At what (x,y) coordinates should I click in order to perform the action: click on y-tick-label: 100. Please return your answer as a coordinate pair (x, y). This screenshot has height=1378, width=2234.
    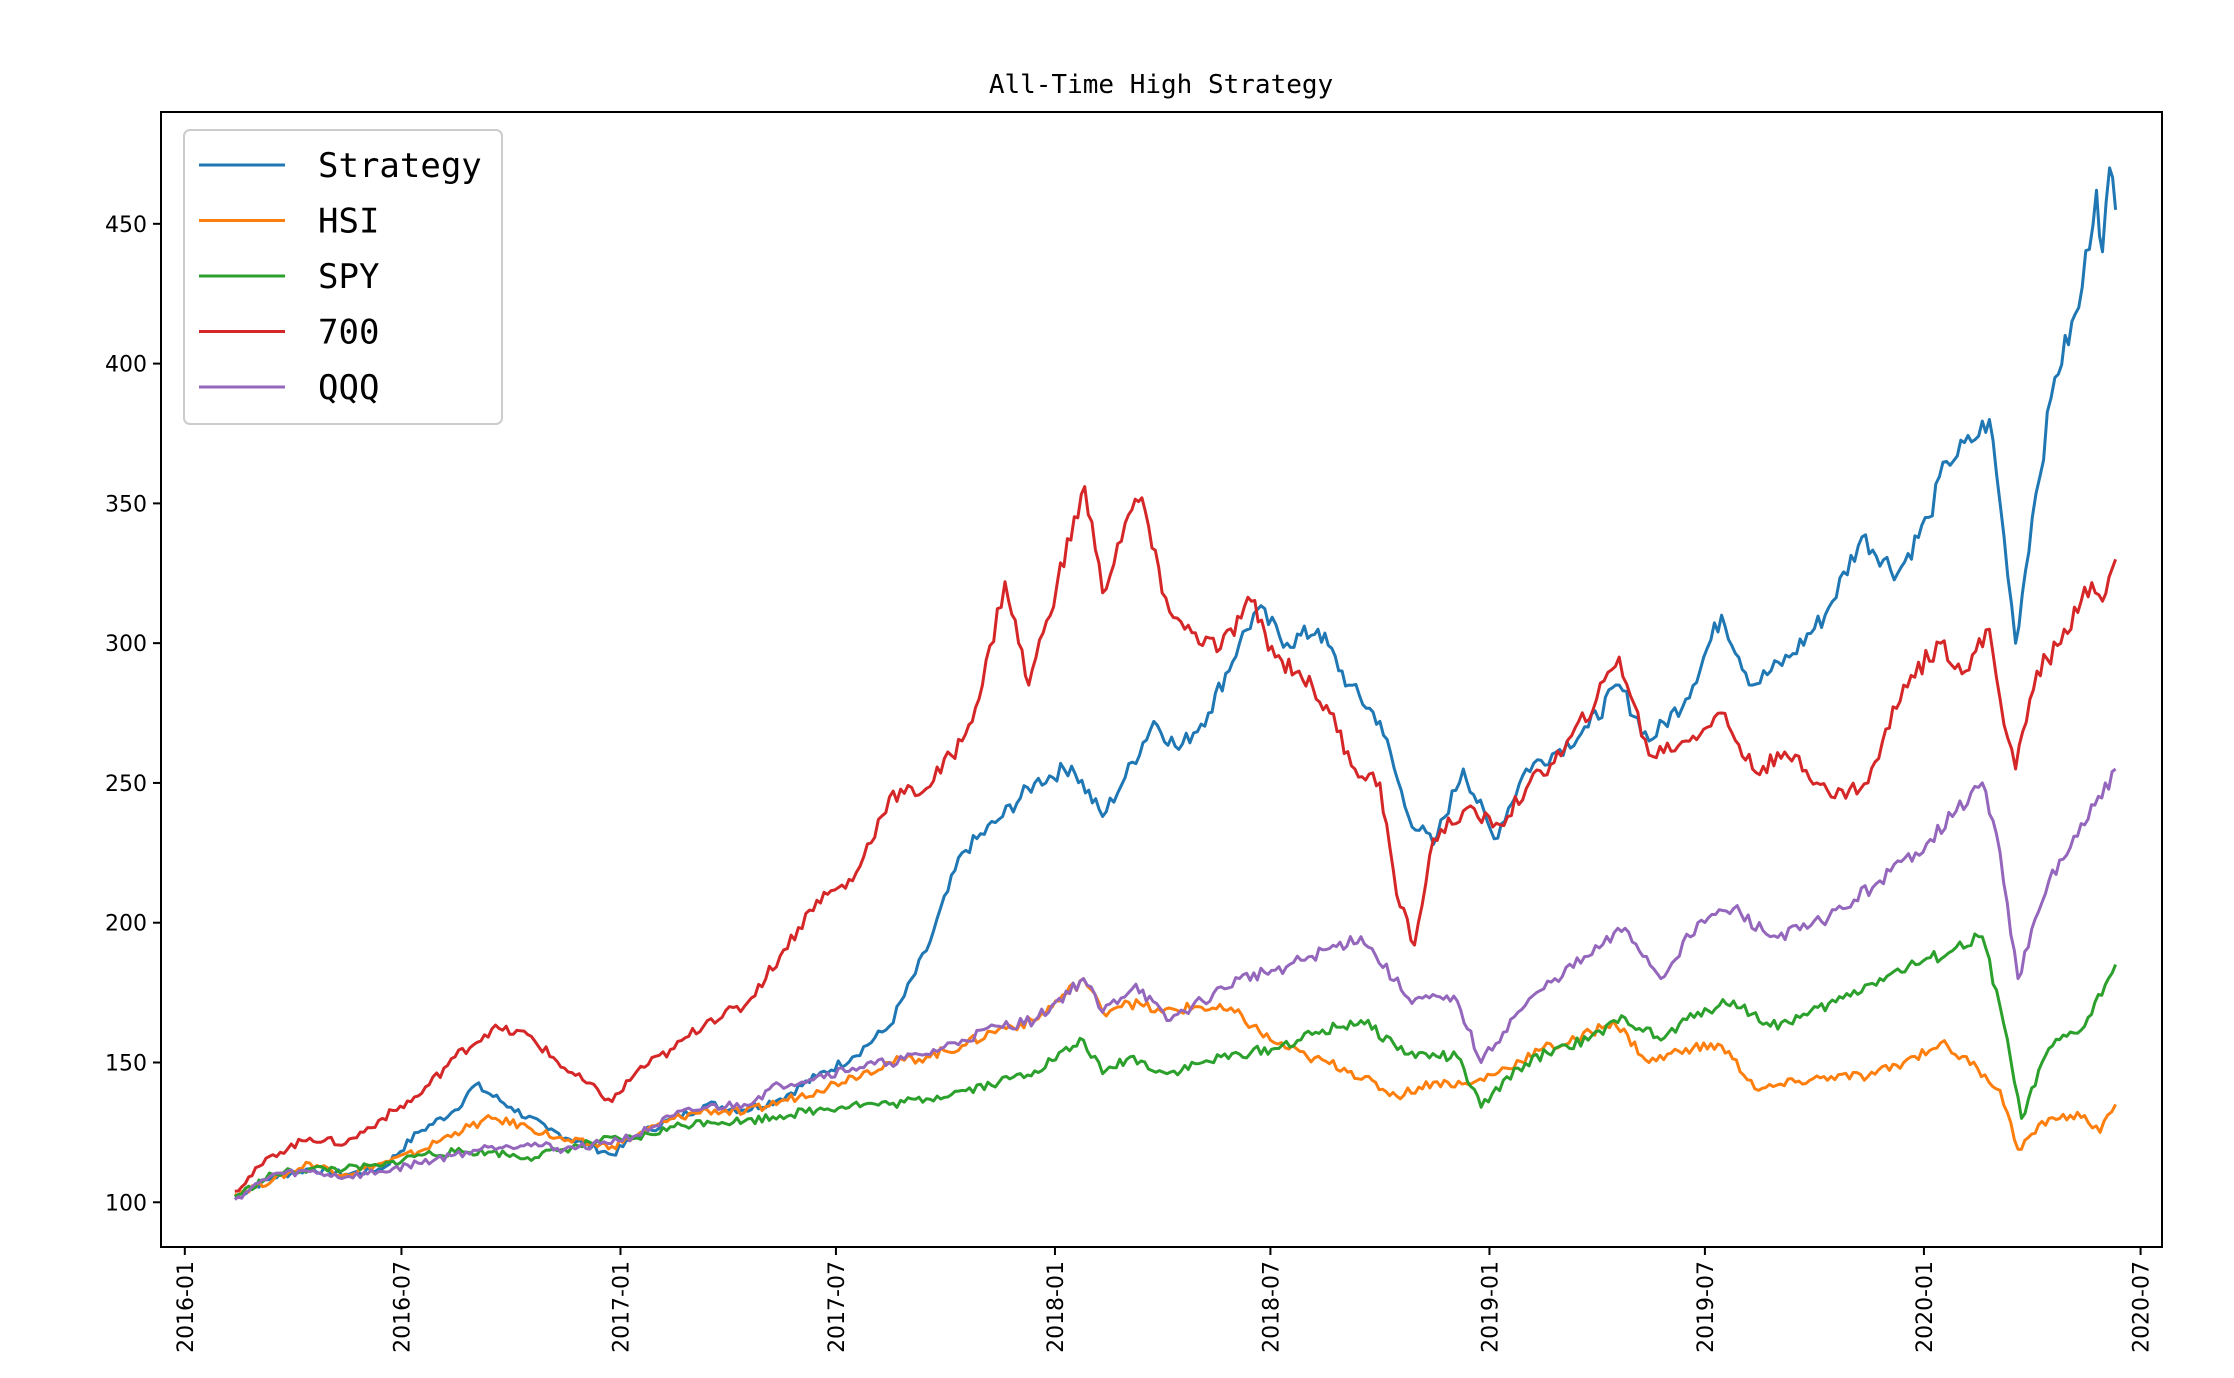
    Looking at the image, I should click on (126, 1203).